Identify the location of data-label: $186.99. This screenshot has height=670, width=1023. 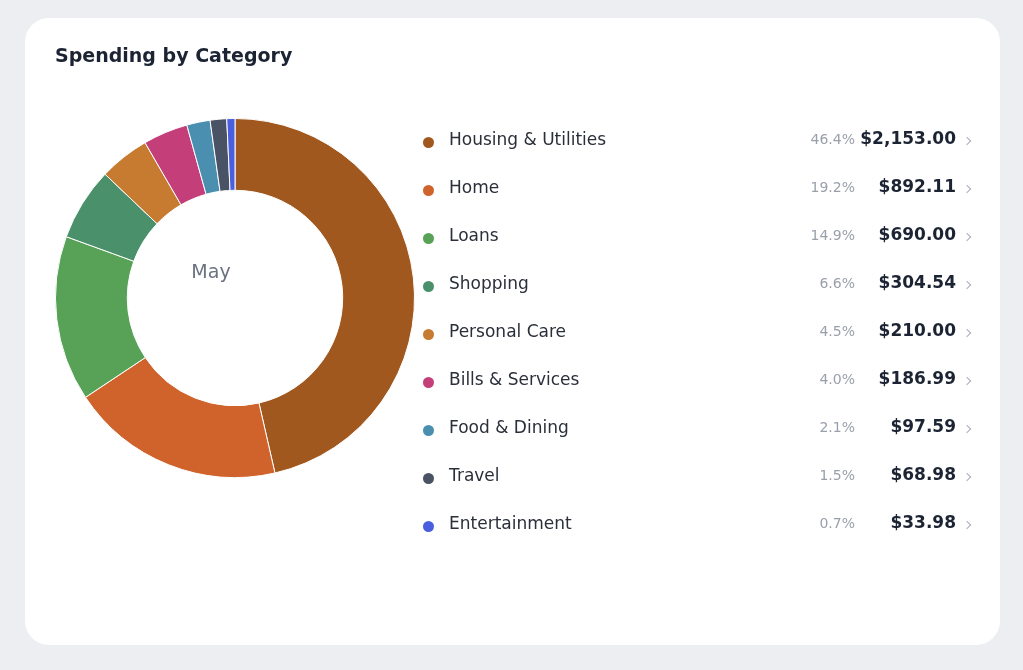
(917, 378).